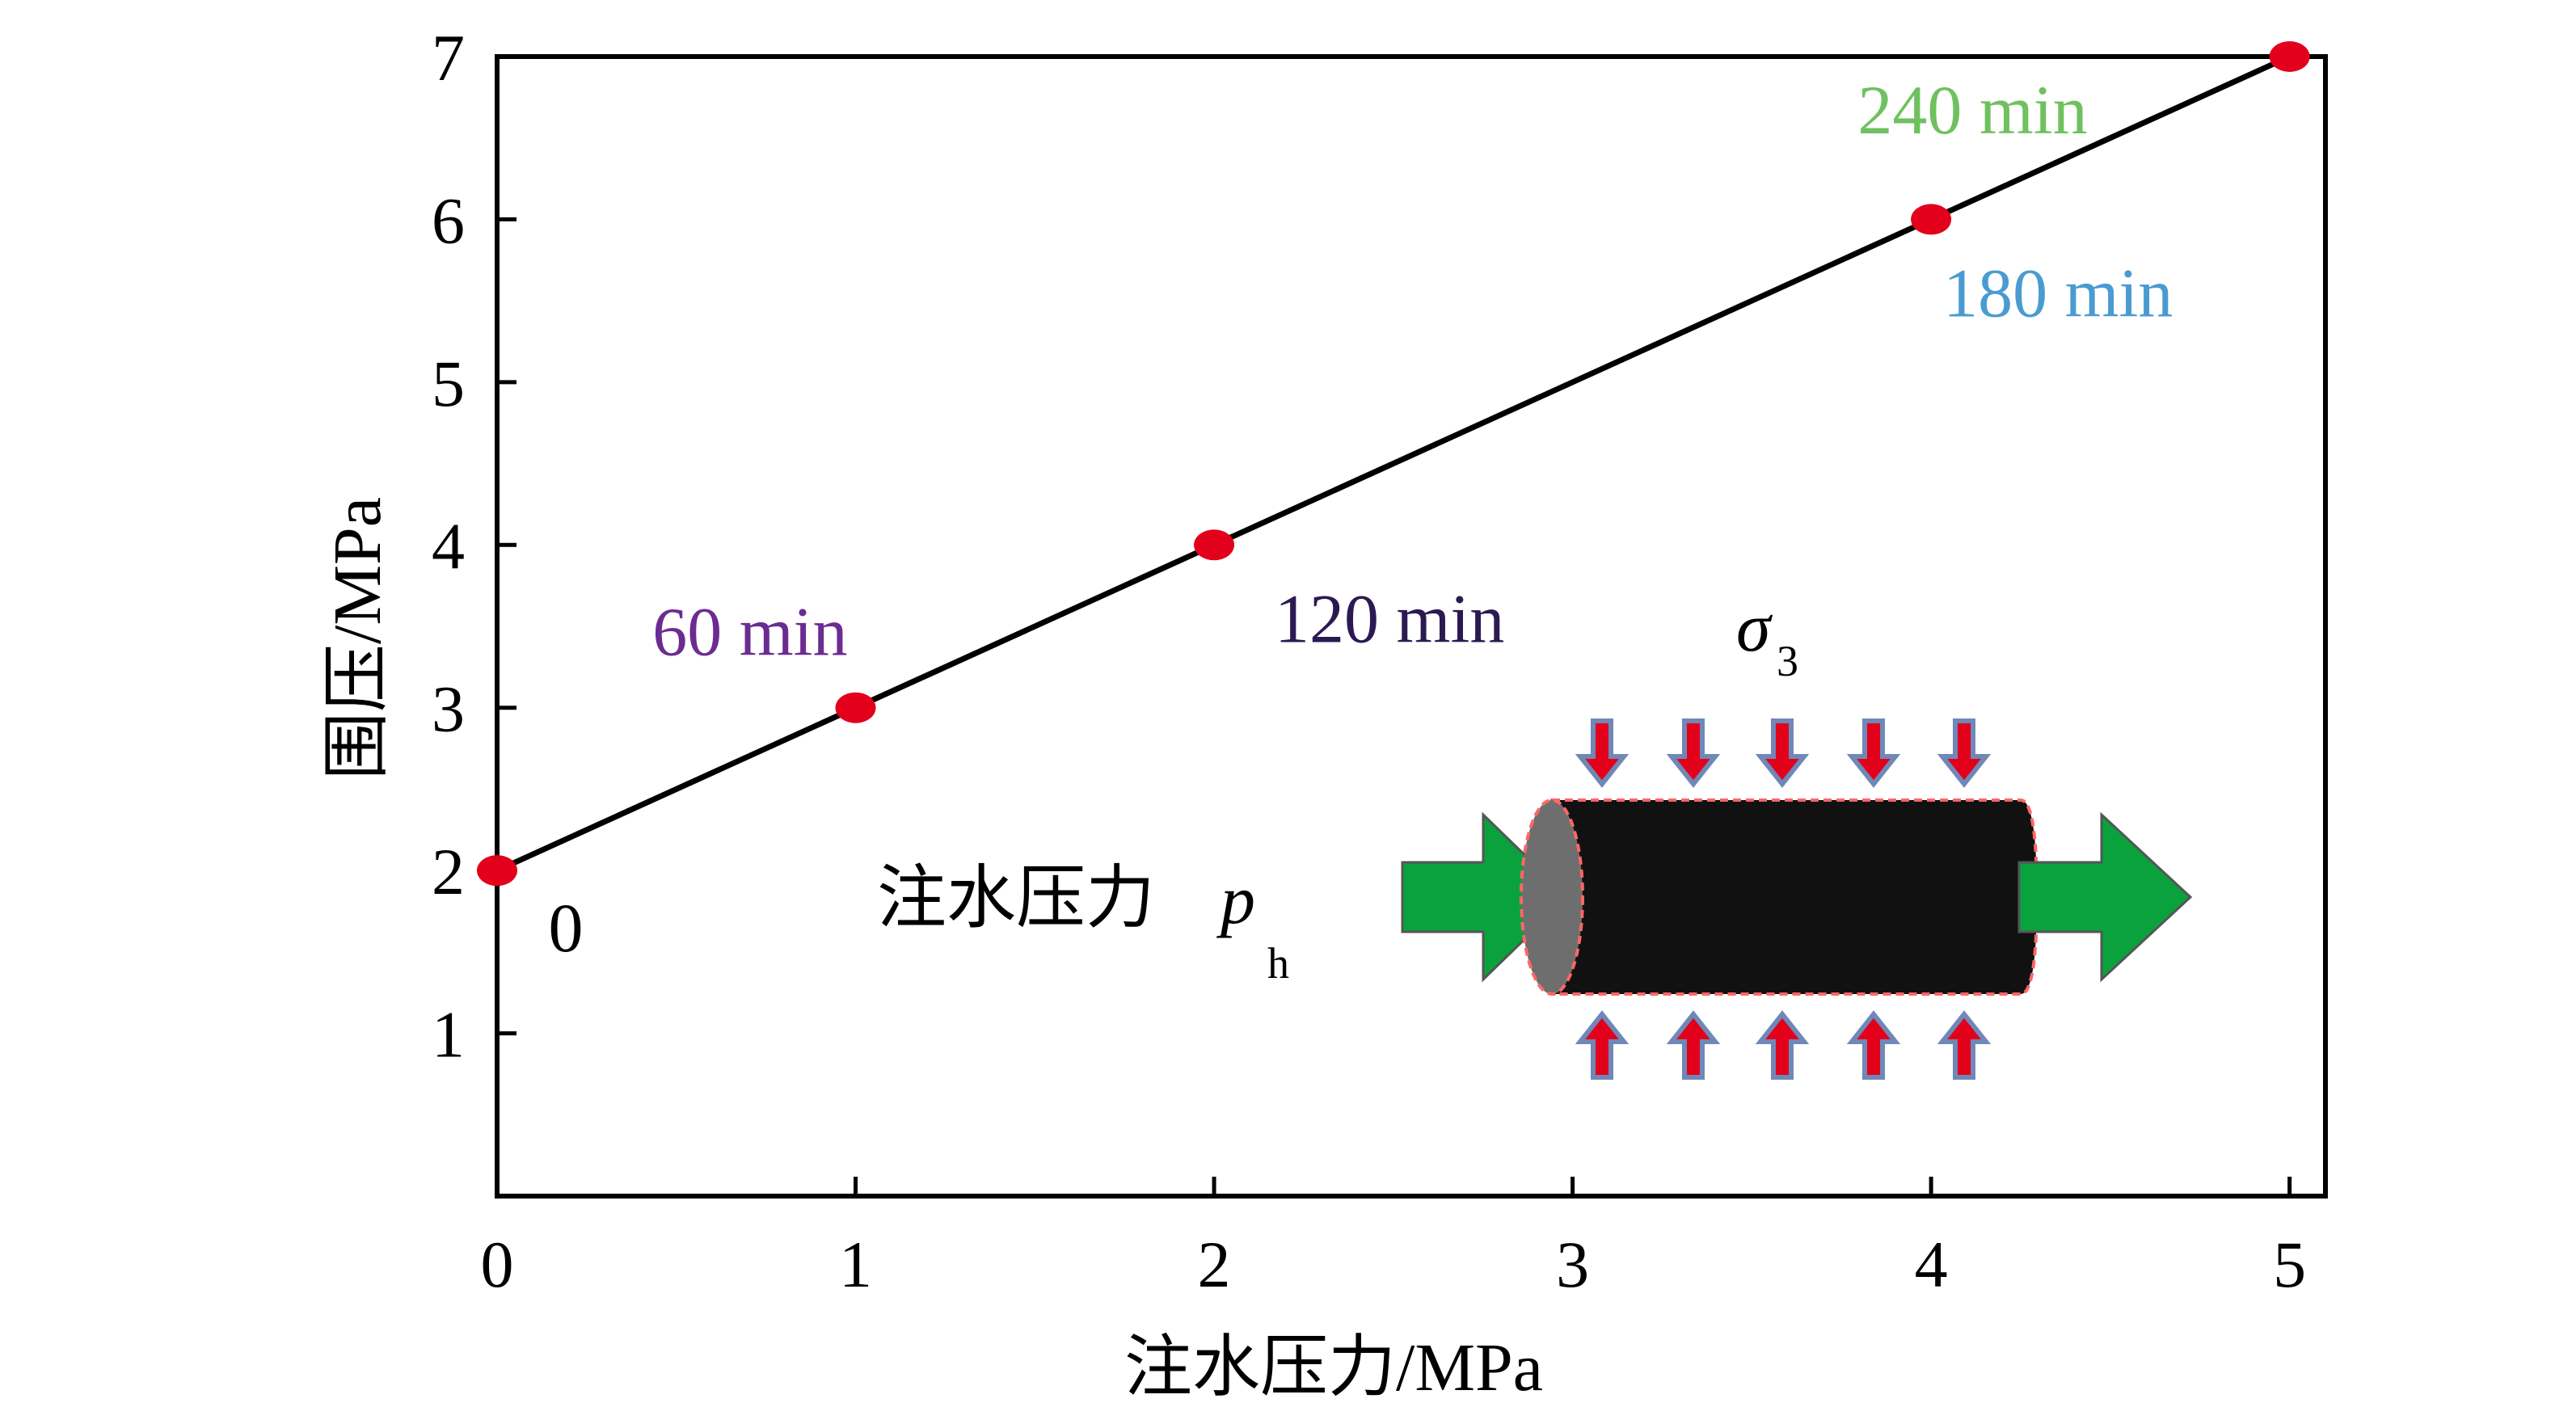 The height and width of the screenshot is (1424, 2576). I want to click on bottom-stress-arrows, so click(1783, 1045).